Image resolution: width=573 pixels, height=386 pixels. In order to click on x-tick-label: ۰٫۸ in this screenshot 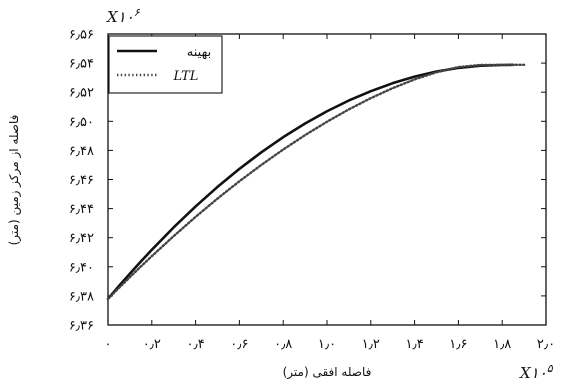, I will do `click(283, 344)`.